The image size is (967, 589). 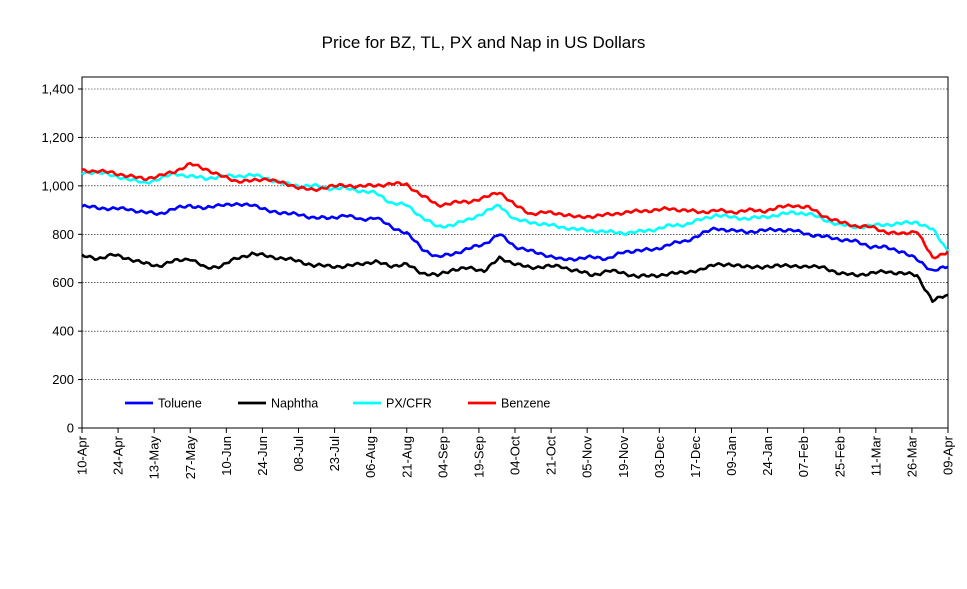 I want to click on x-tick-label: 08-Jul, so click(x=298, y=454).